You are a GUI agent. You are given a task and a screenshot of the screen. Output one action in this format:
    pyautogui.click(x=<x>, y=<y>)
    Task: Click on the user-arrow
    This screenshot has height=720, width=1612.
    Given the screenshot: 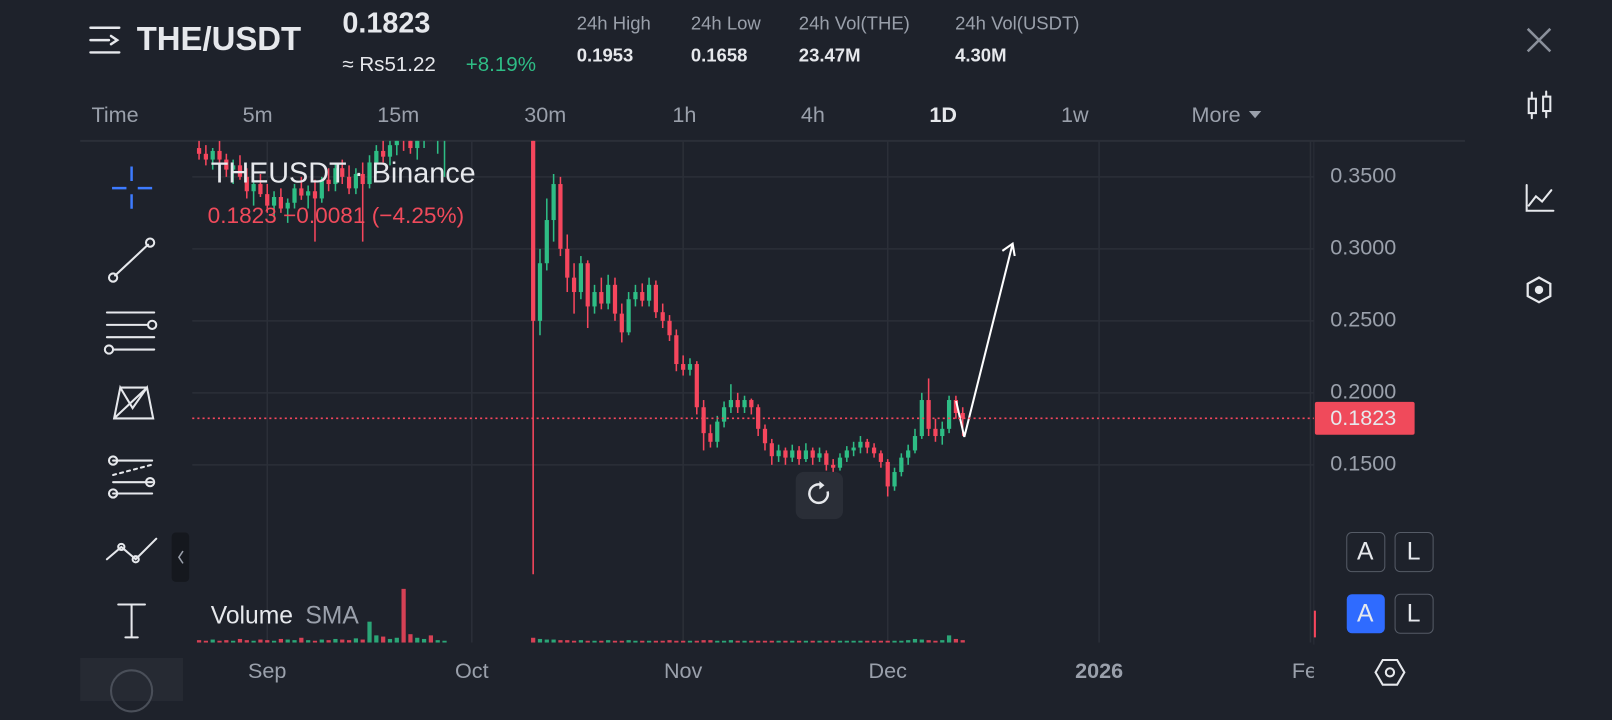 What is the action you would take?
    pyautogui.click(x=985, y=339)
    